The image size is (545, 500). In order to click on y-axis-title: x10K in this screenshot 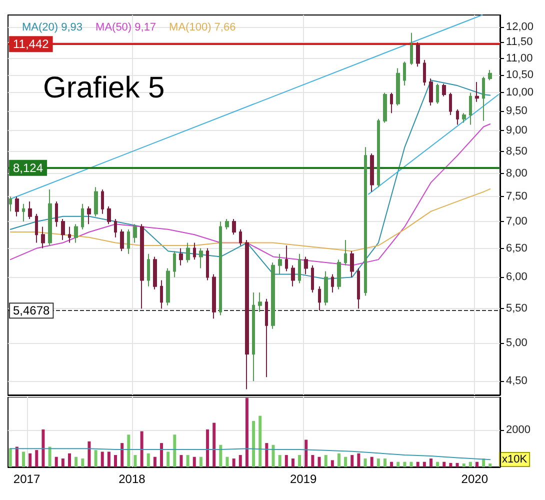, I will do `click(515, 460)`.